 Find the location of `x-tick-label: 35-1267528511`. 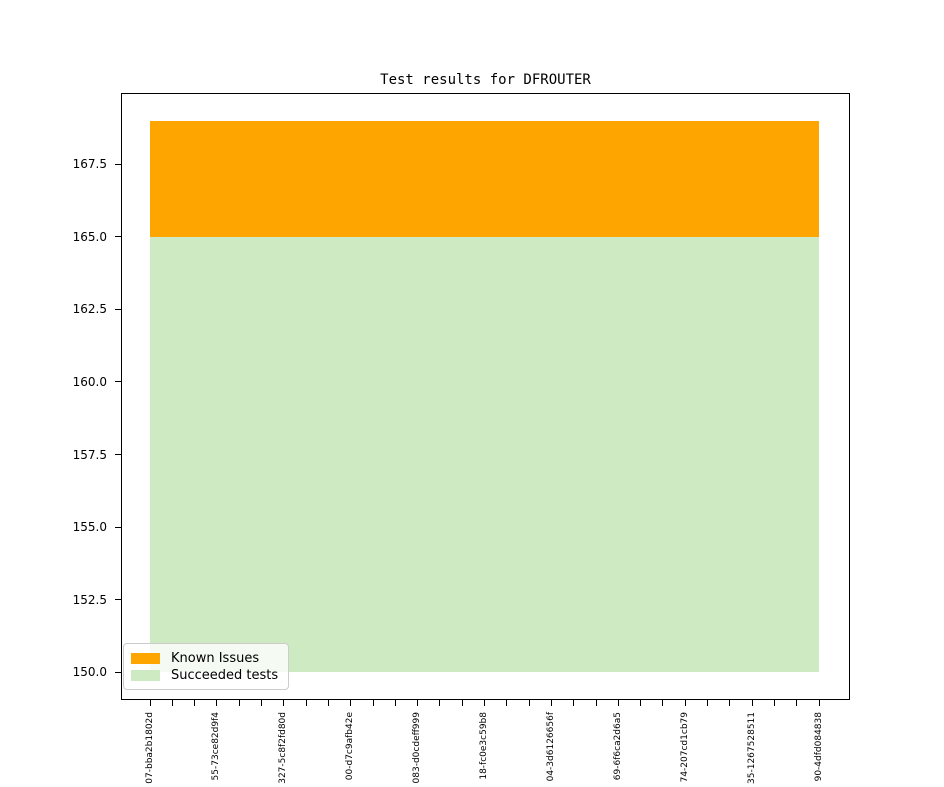

x-tick-label: 35-1267528511 is located at coordinates (751, 748).